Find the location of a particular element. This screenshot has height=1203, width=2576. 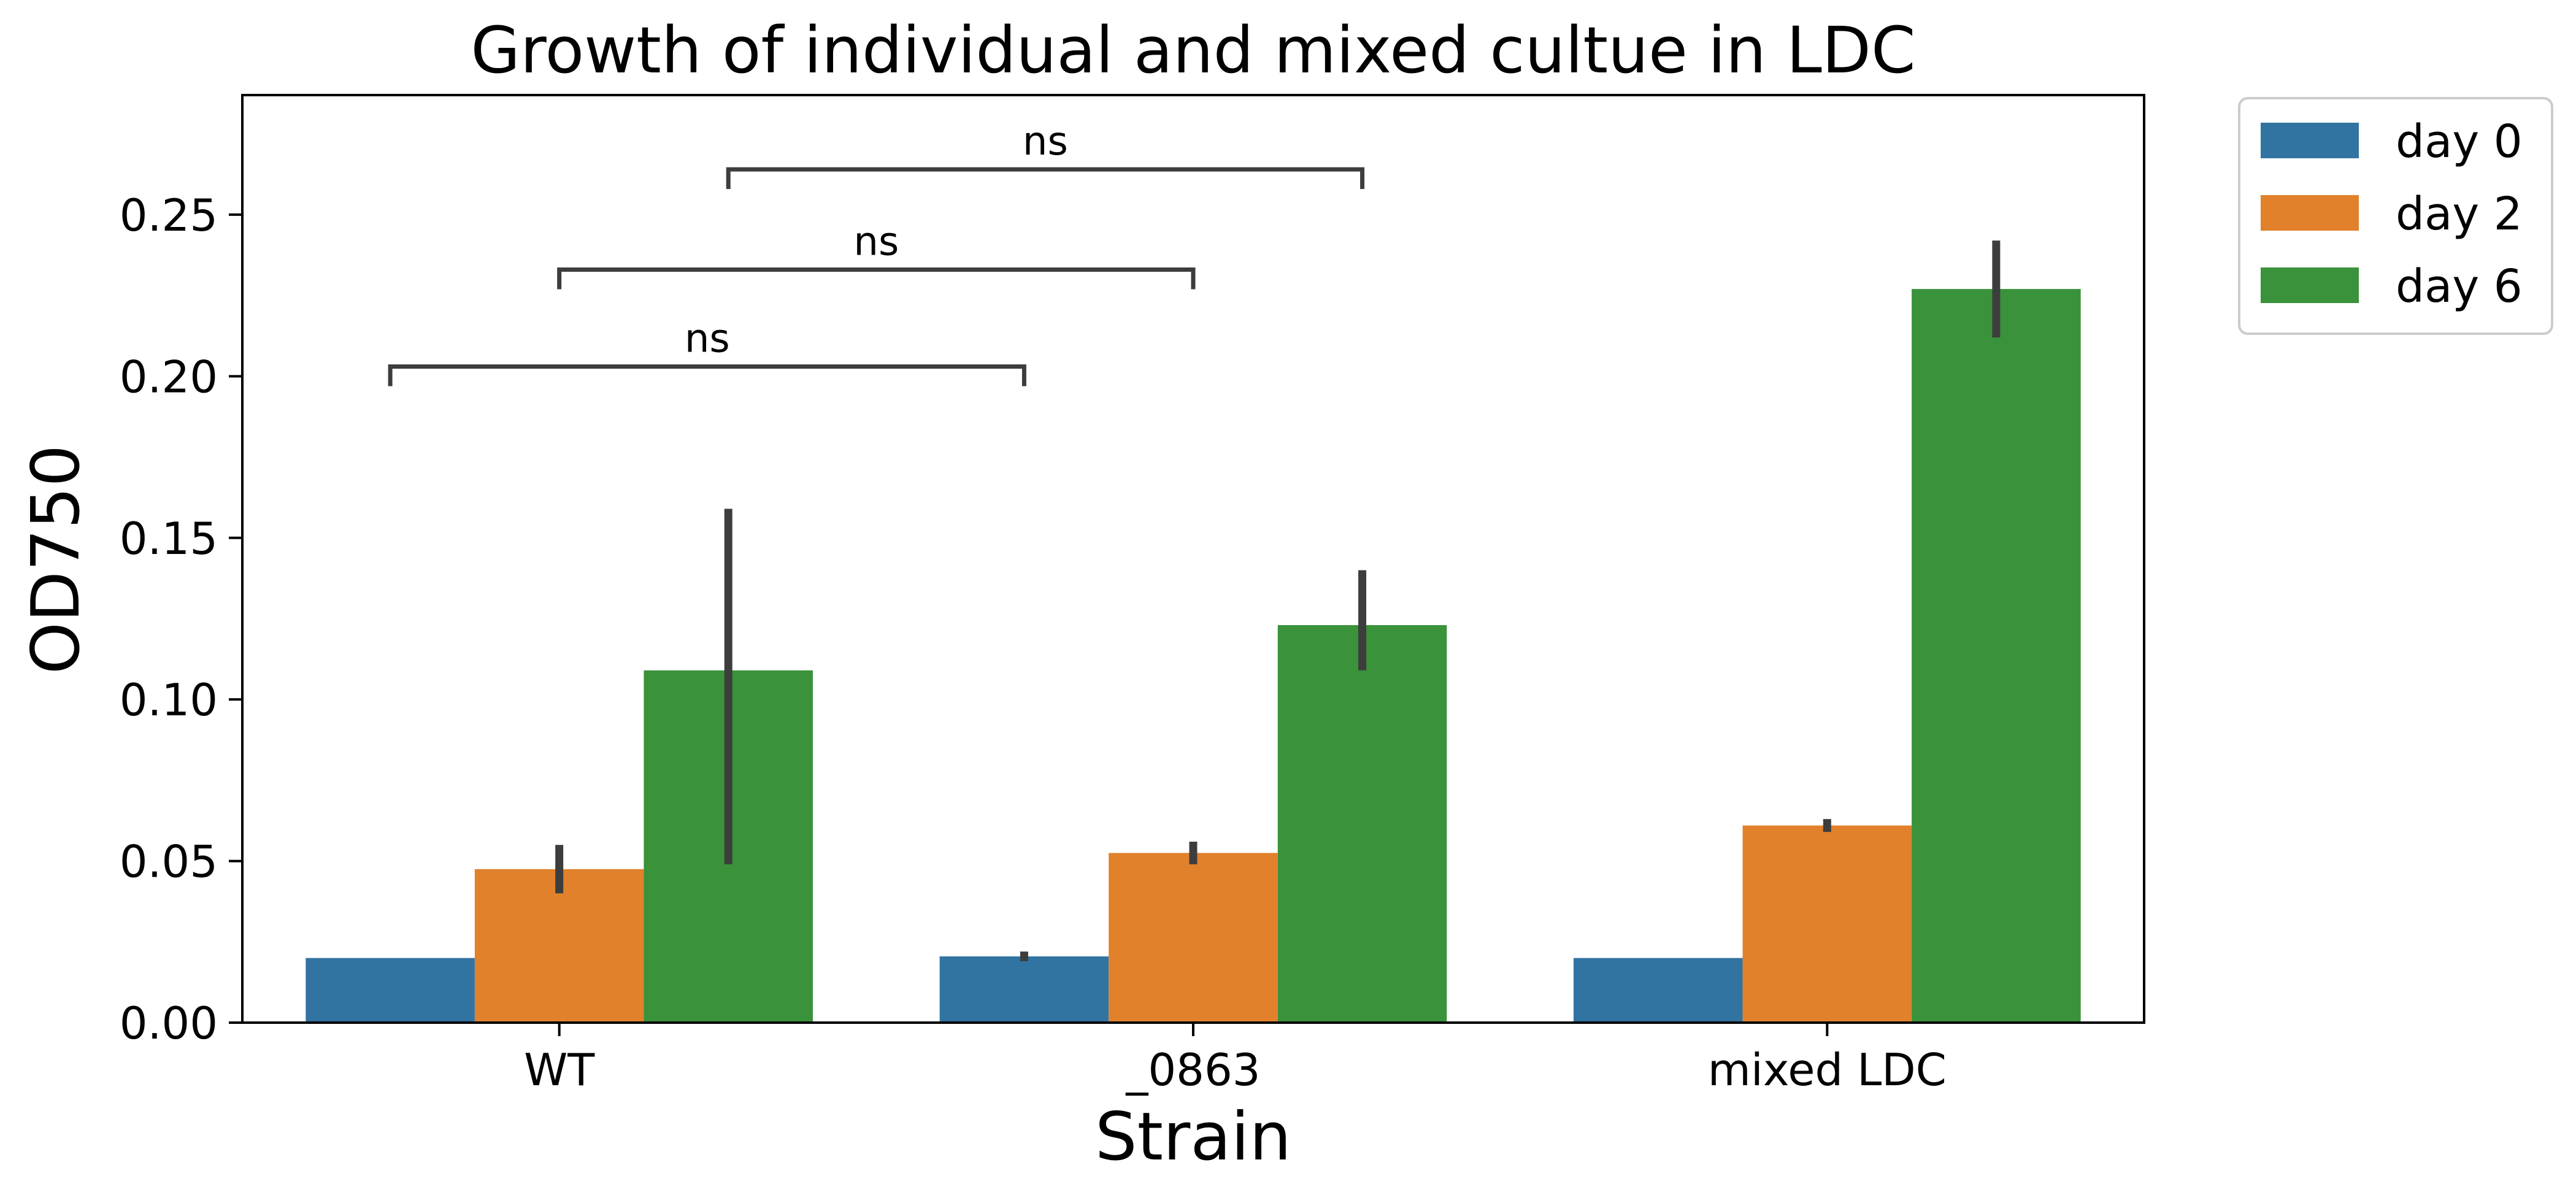

y-axis-title: OD750 is located at coordinates (56, 559).